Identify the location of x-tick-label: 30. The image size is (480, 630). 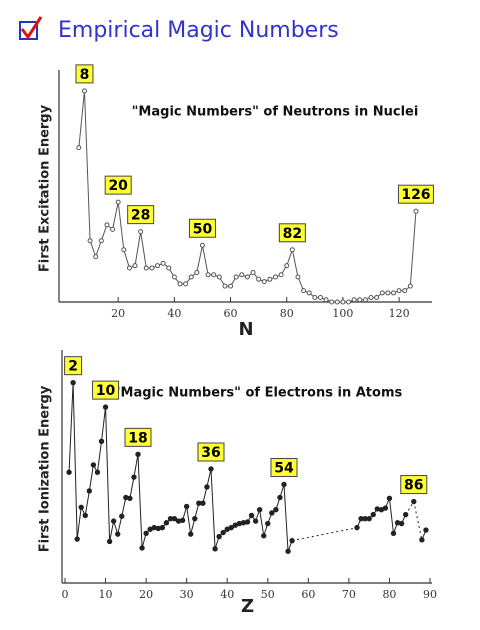
(187, 594).